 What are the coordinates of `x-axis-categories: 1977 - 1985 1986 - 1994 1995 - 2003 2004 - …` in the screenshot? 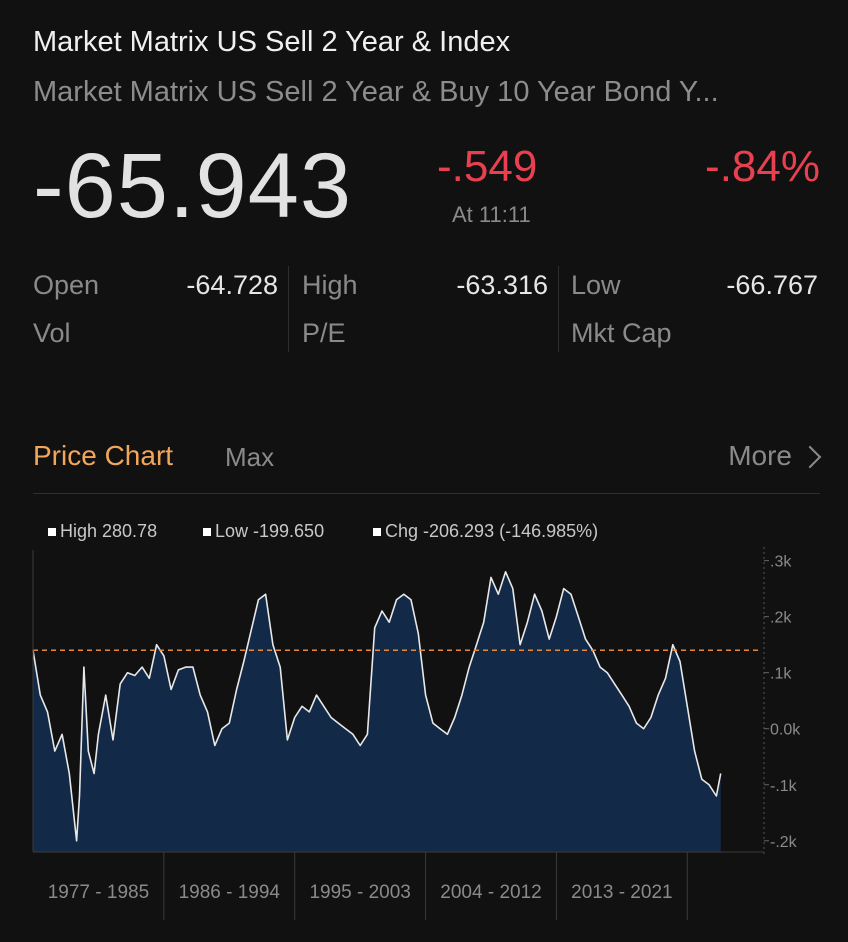 It's located at (368, 886).